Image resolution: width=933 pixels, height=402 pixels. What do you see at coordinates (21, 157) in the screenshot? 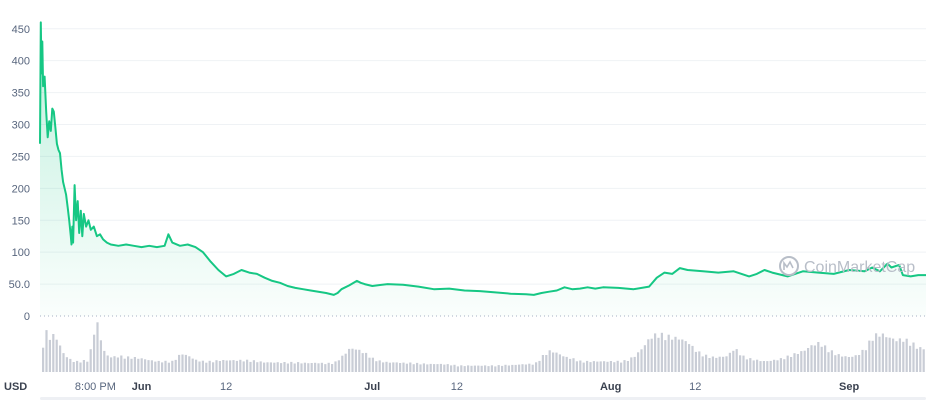
I see `y-tick-label: 250` at bounding box center [21, 157].